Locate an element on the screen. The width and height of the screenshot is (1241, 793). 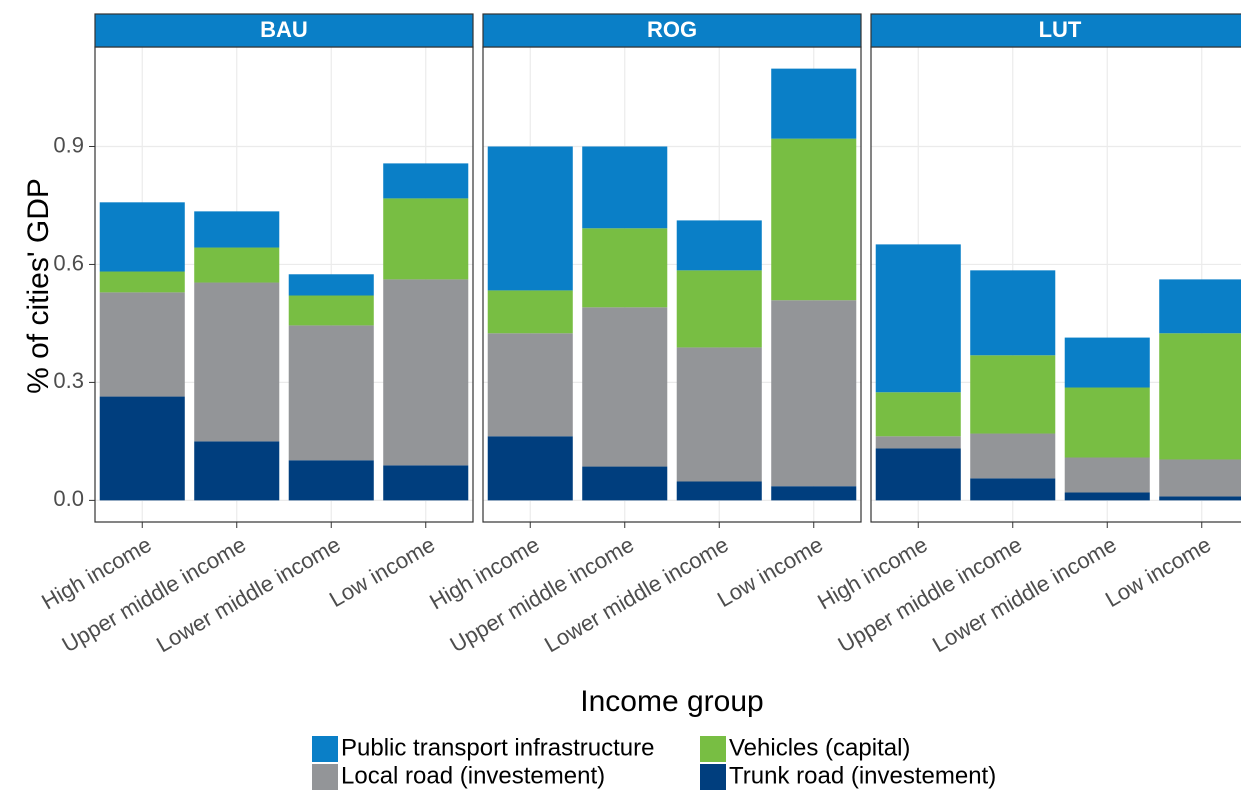
facet-title: LUT is located at coordinates (1060, 29).